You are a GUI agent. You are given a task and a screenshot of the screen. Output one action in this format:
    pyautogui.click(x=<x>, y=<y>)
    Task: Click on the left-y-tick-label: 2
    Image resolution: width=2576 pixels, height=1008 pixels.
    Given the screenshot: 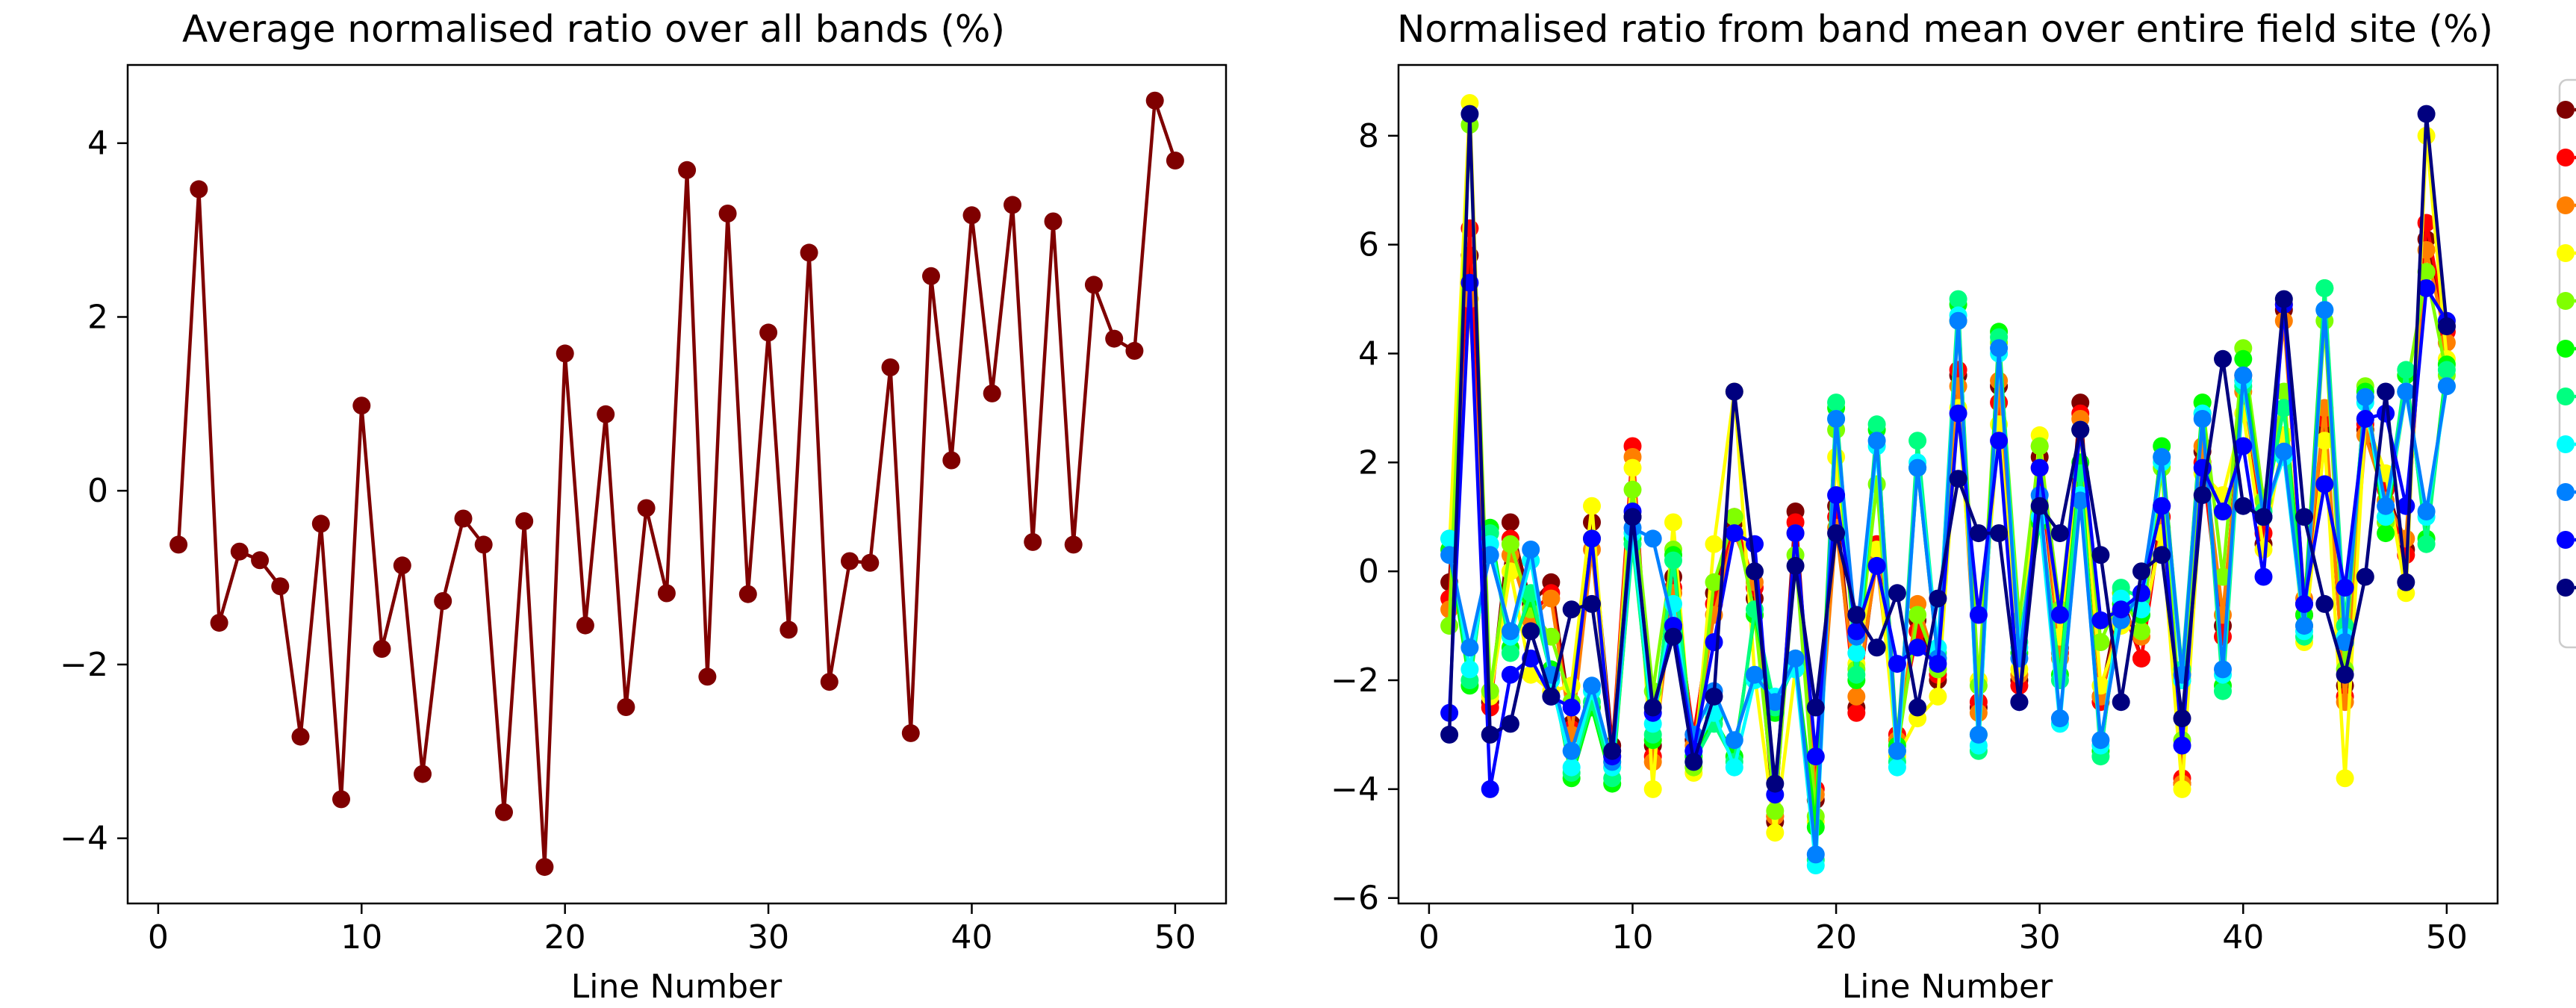 What is the action you would take?
    pyautogui.click(x=97, y=317)
    